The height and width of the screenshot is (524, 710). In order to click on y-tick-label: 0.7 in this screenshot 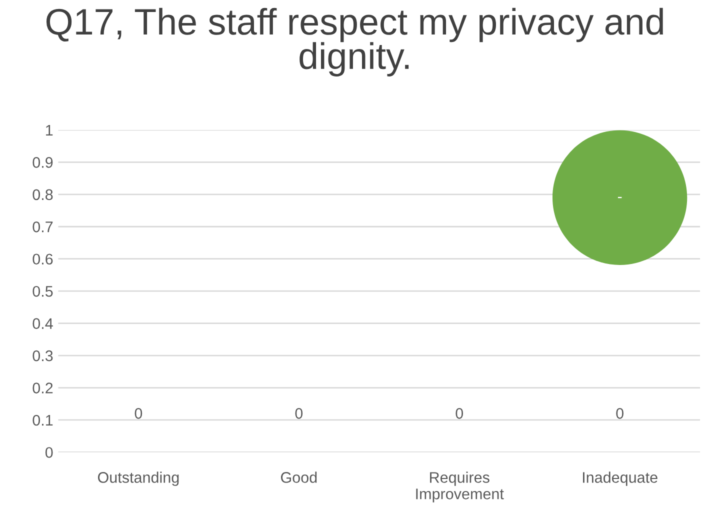, I will do `click(42, 227)`.